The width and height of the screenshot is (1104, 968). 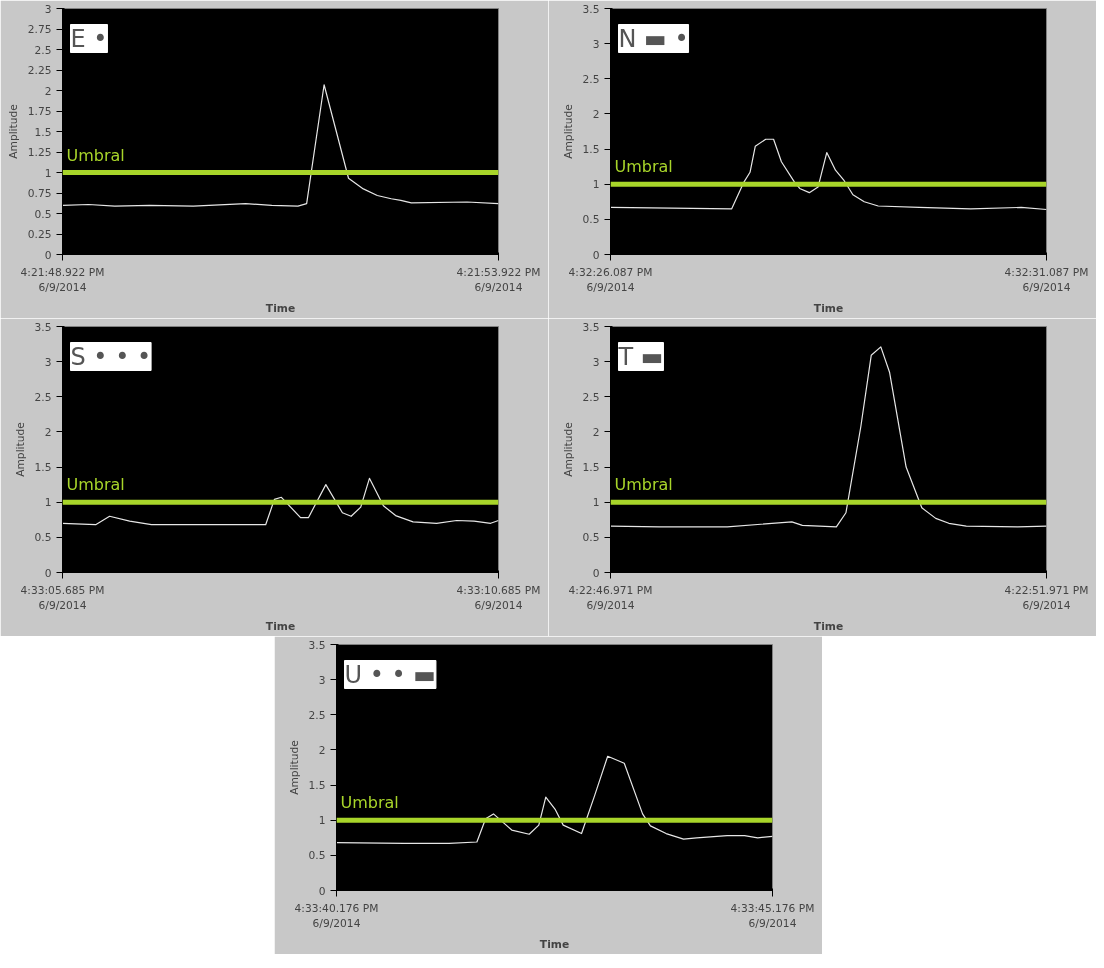 What do you see at coordinates (62, 598) in the screenshot?
I see `x-tick-label: 4:33:05.685 PM 6/9/2014` at bounding box center [62, 598].